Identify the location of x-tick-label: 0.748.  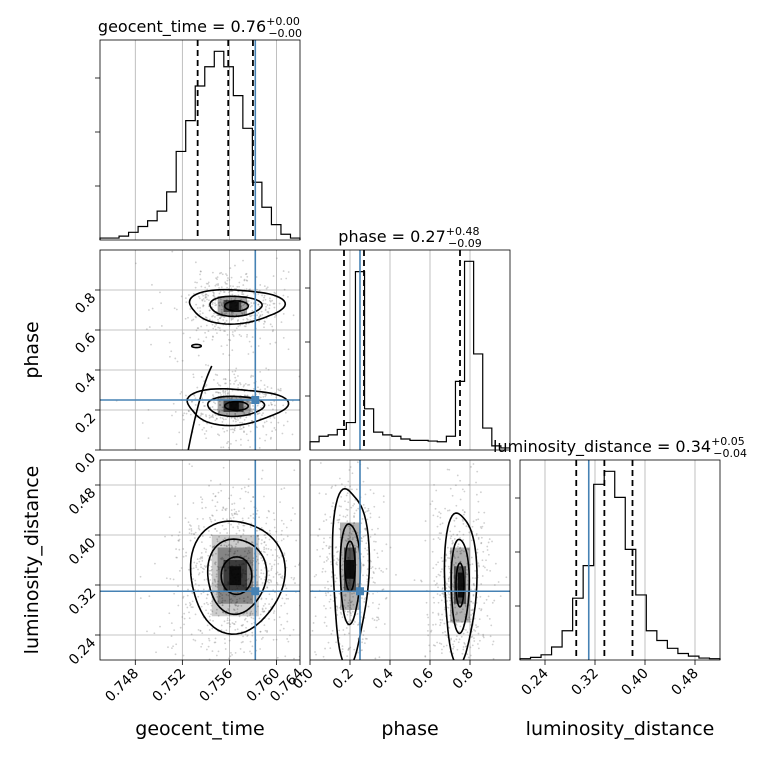
(122, 686).